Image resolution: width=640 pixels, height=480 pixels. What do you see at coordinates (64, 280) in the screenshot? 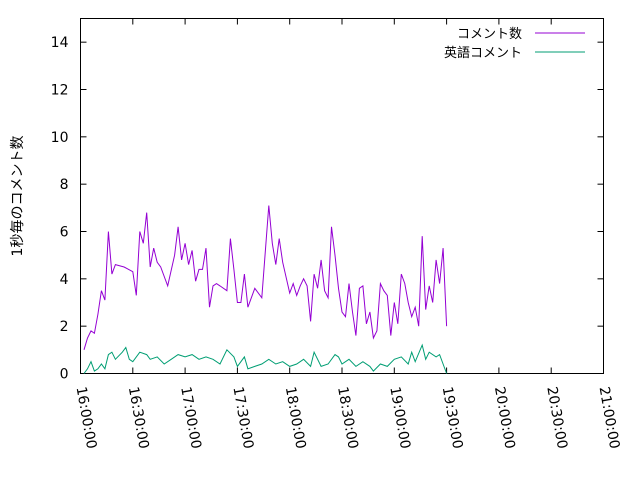
I see `y-tick-label: 4` at bounding box center [64, 280].